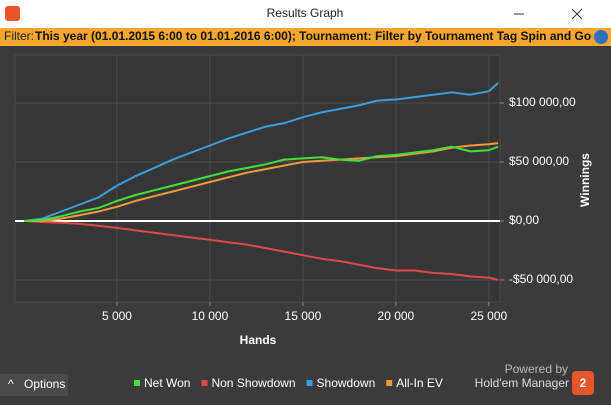  I want to click on x-tick-label: 10 000, so click(210, 316).